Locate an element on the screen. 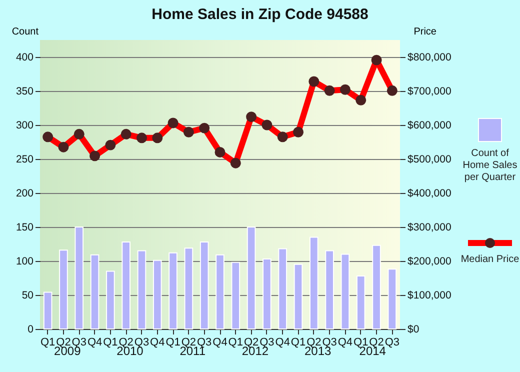 The width and height of the screenshot is (520, 372). y-axis-title: Count is located at coordinates (25, 32).